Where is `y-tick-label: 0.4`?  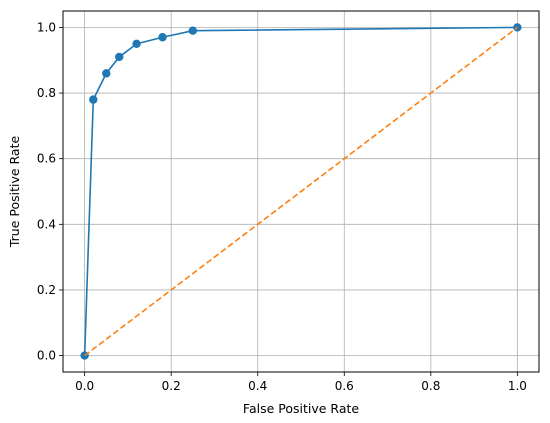
y-tick-label: 0.4 is located at coordinates (46, 224).